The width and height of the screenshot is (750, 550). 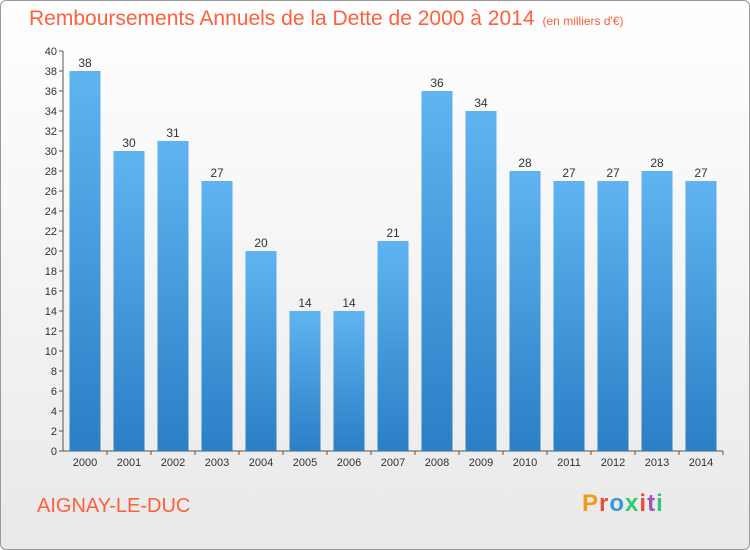 What do you see at coordinates (129, 463) in the screenshot?
I see `x-tick-label: 2001` at bounding box center [129, 463].